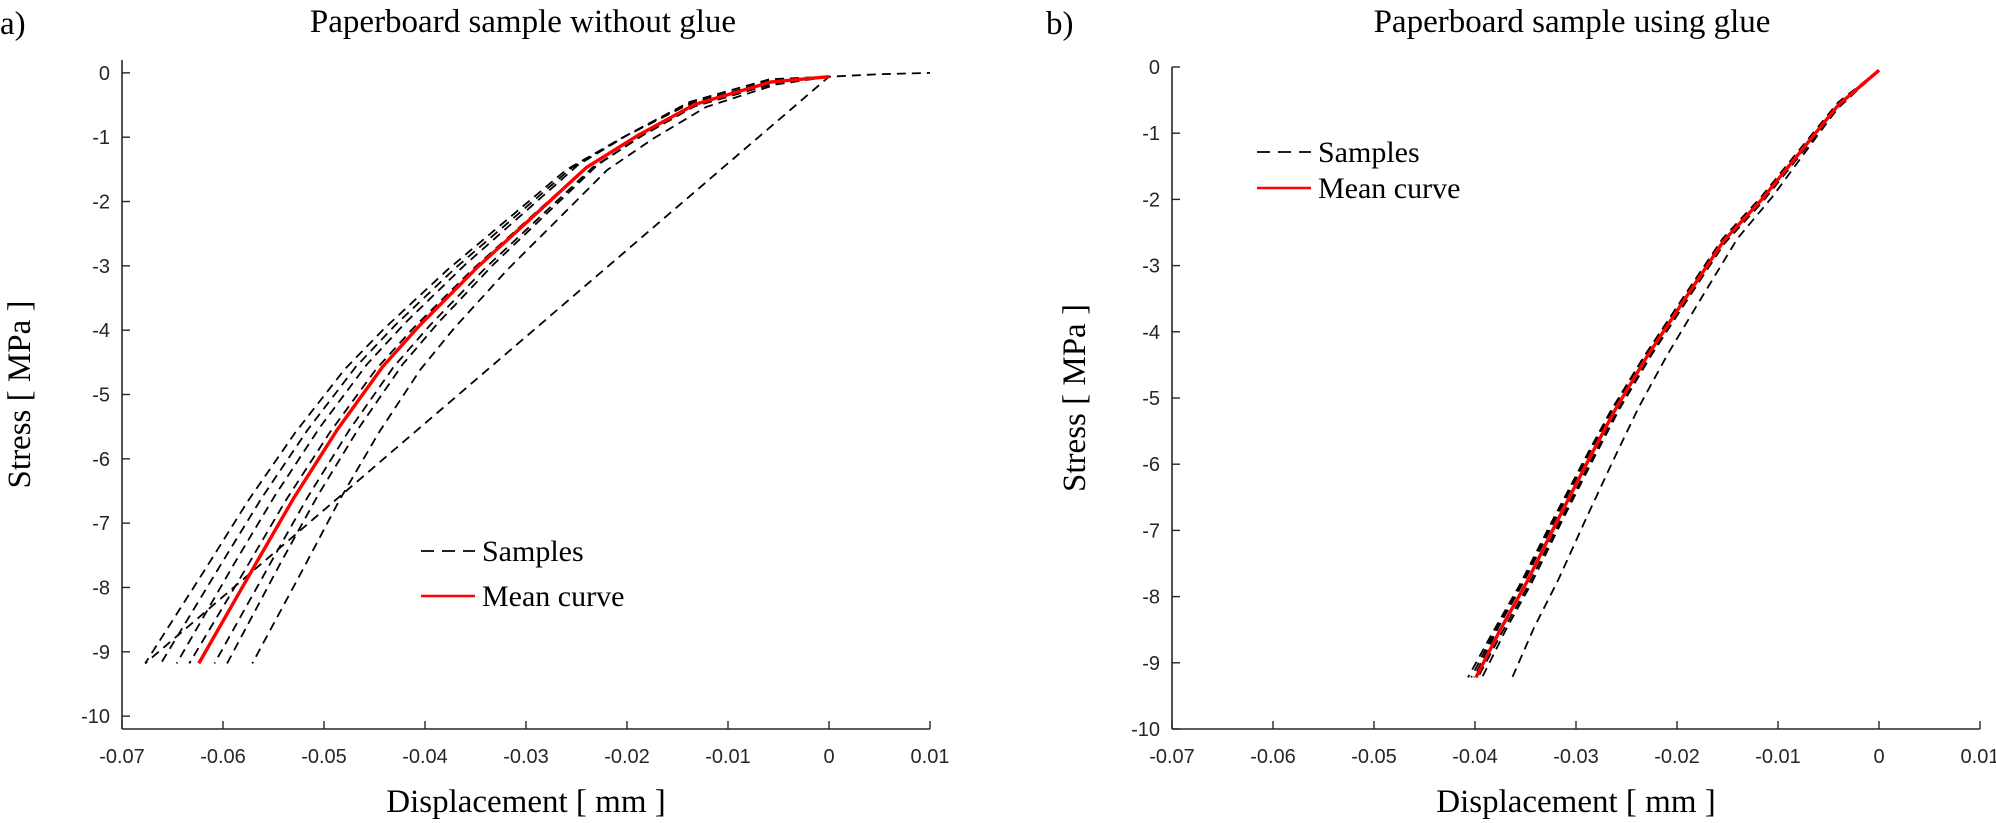 The width and height of the screenshot is (1996, 823). Describe the element at coordinates (522, 574) in the screenshot. I see `legend: Samples Mean curve` at that location.